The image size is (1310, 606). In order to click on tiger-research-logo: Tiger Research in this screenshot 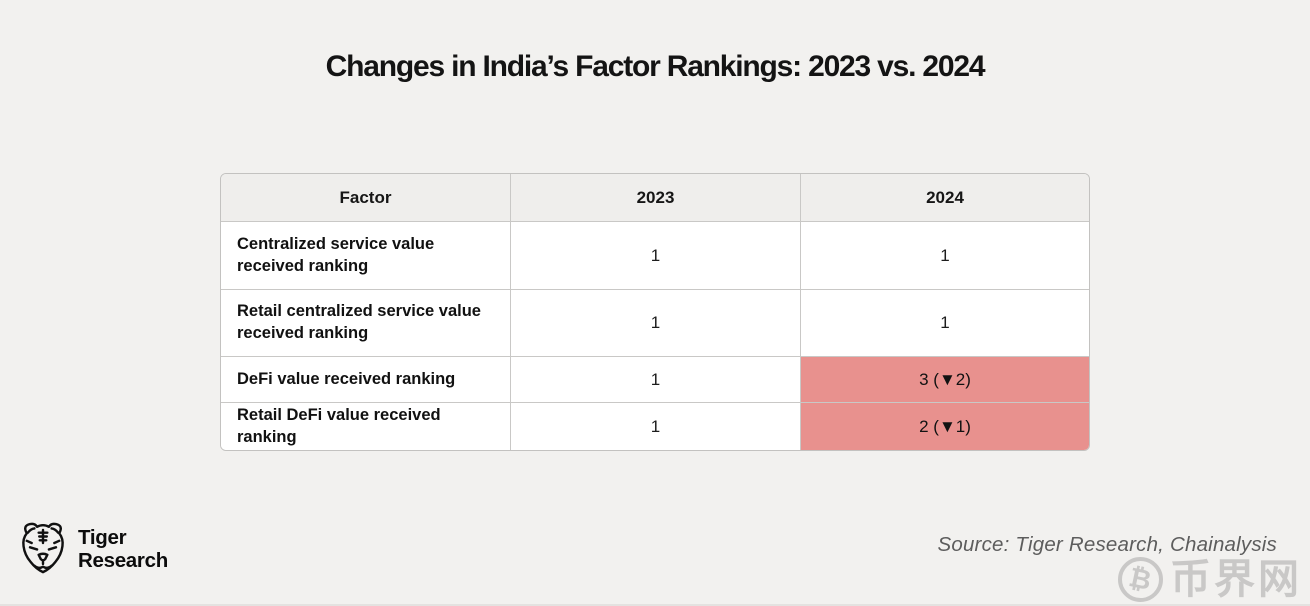, I will do `click(92, 550)`.